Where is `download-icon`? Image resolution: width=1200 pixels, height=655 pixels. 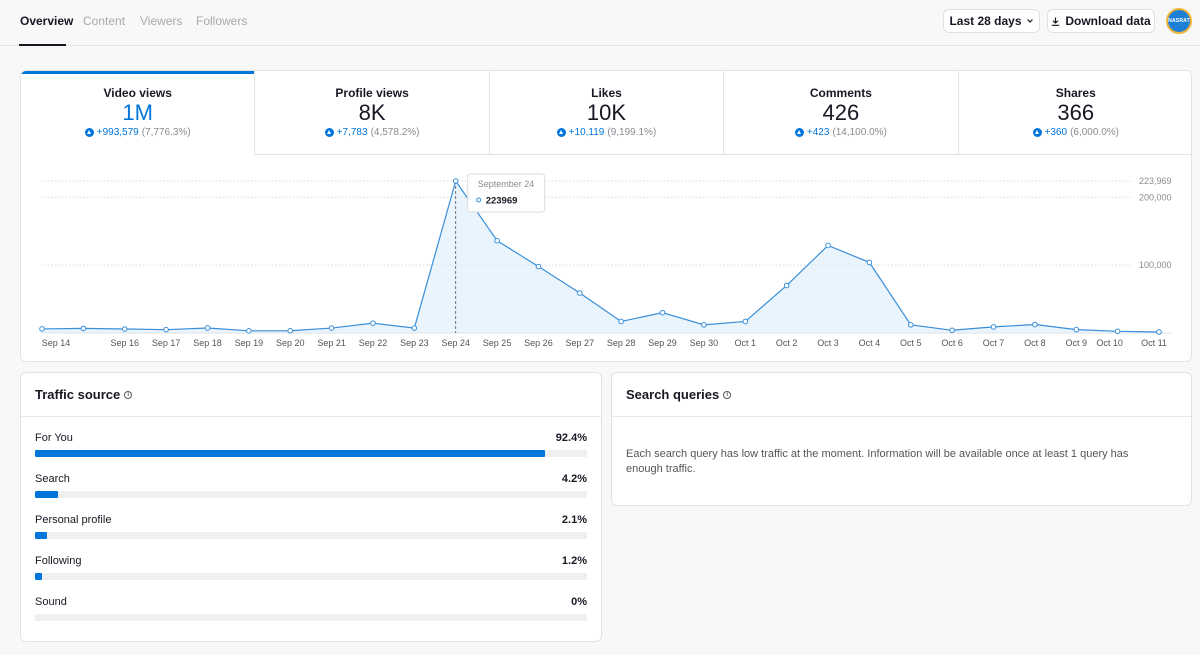 download-icon is located at coordinates (1056, 21).